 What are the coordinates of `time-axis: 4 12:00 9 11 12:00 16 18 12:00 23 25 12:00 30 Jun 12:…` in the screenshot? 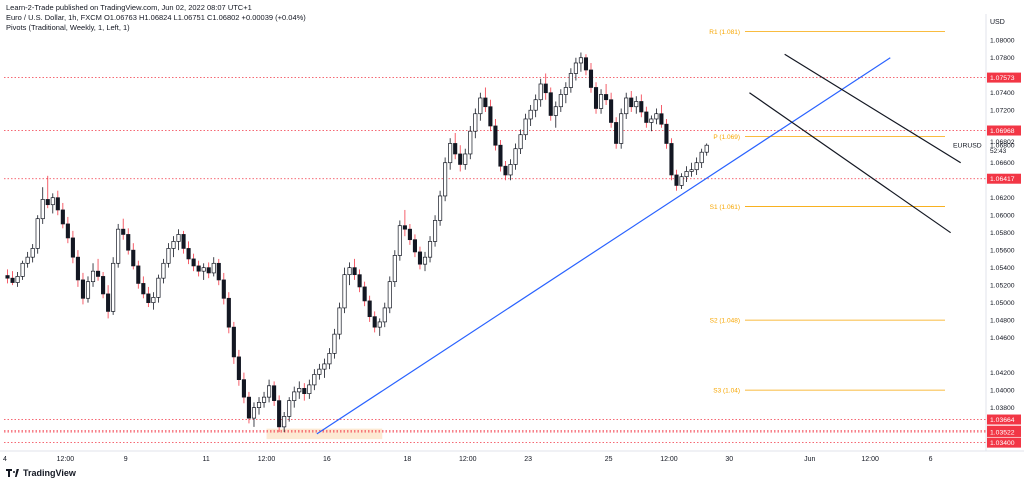 It's located at (468, 459).